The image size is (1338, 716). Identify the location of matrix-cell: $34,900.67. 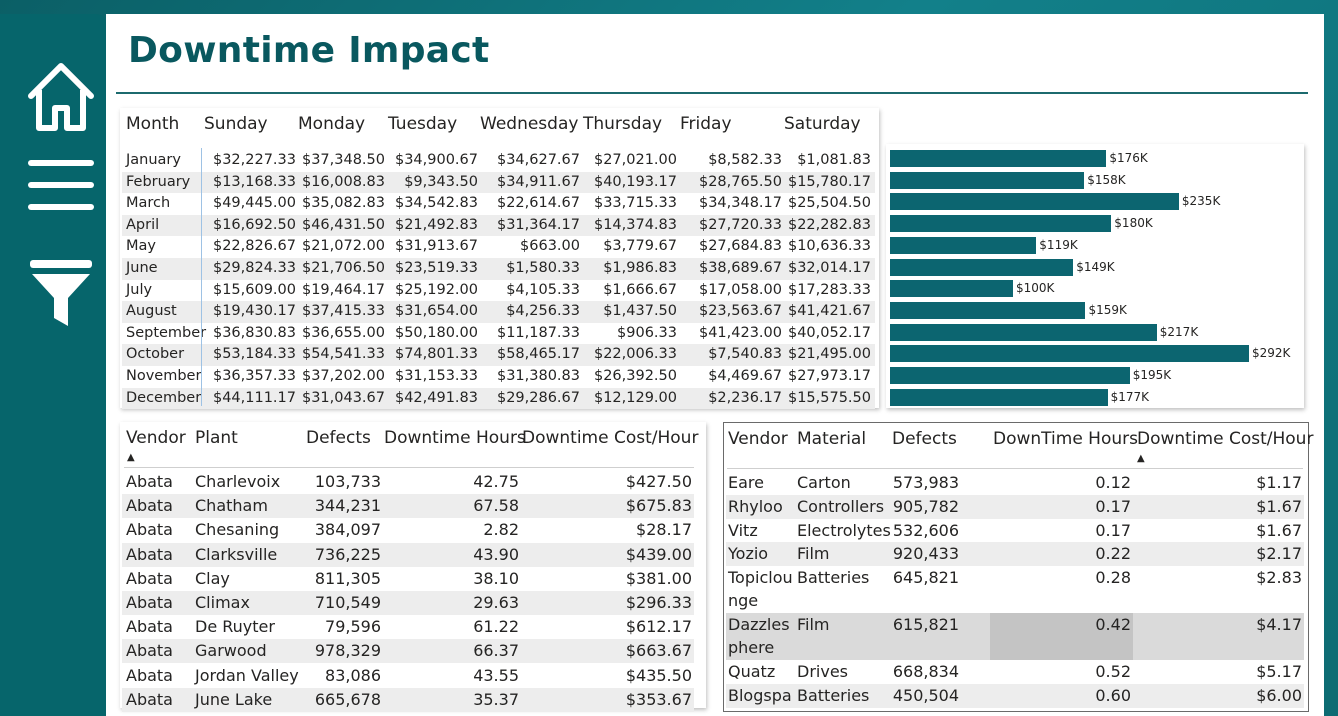
(436, 160).